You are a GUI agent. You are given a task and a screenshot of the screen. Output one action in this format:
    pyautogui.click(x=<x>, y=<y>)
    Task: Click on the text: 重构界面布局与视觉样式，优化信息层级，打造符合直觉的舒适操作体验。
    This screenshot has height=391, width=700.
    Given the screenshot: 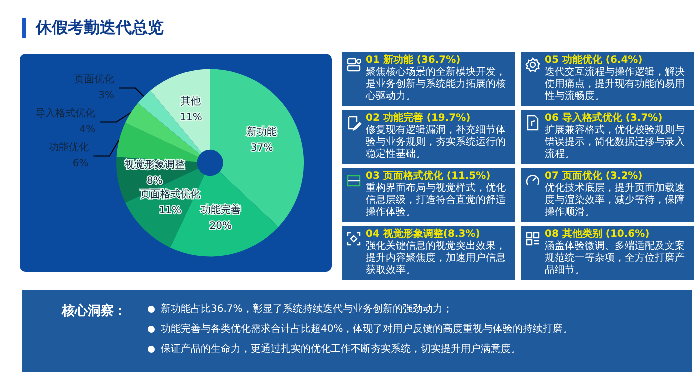 What is the action you would take?
    pyautogui.click(x=436, y=201)
    